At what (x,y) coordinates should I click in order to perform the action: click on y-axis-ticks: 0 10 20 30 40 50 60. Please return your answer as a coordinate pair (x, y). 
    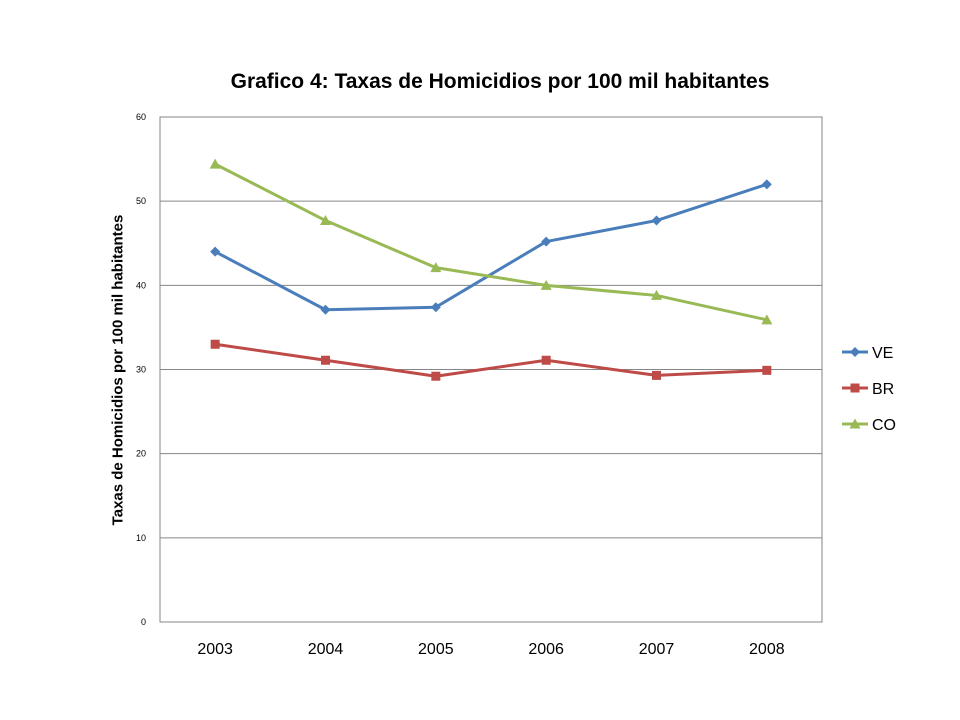
    Looking at the image, I should click on (141, 369).